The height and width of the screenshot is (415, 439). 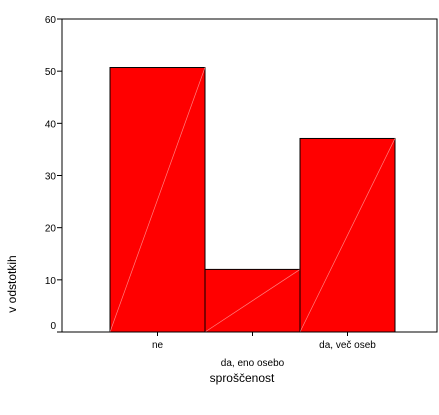 I want to click on x-tick-label-1: da, eno osebo, so click(x=253, y=363).